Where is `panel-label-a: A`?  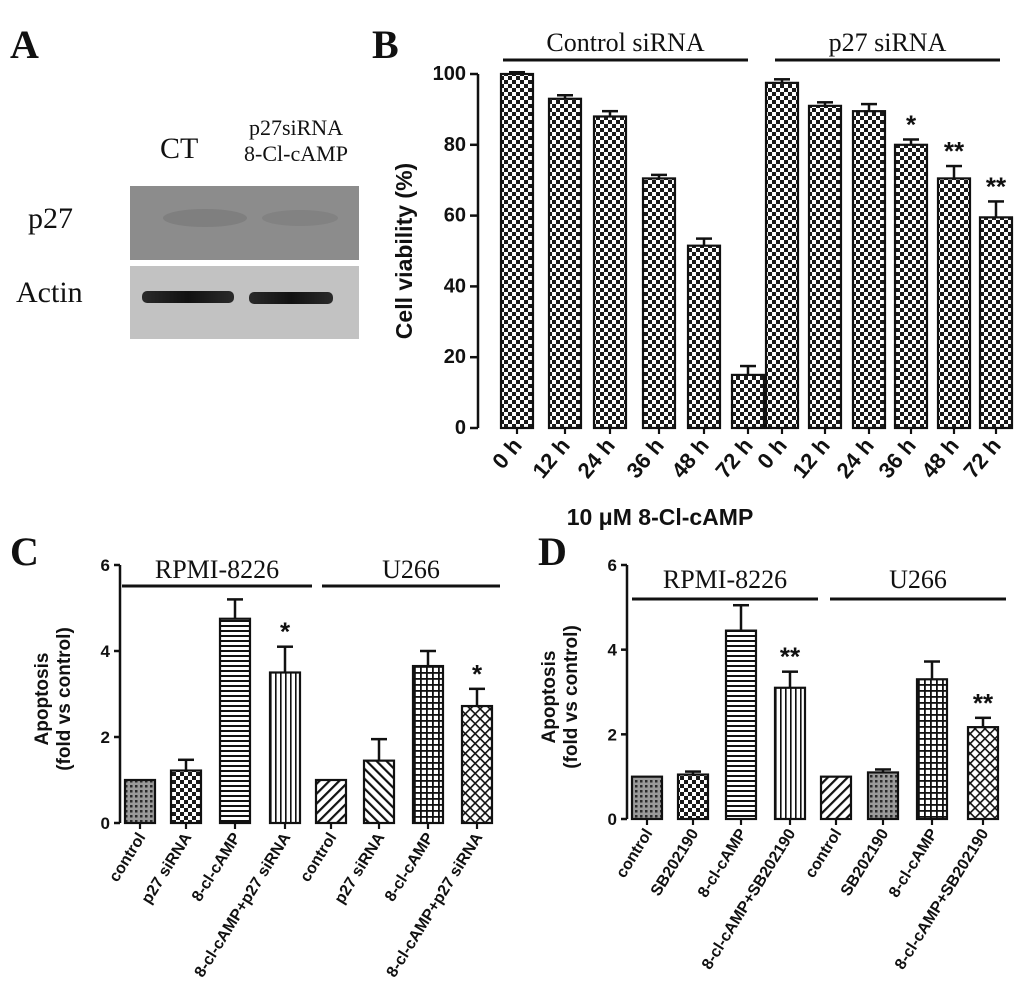
panel-label-a: A is located at coordinates (24, 44).